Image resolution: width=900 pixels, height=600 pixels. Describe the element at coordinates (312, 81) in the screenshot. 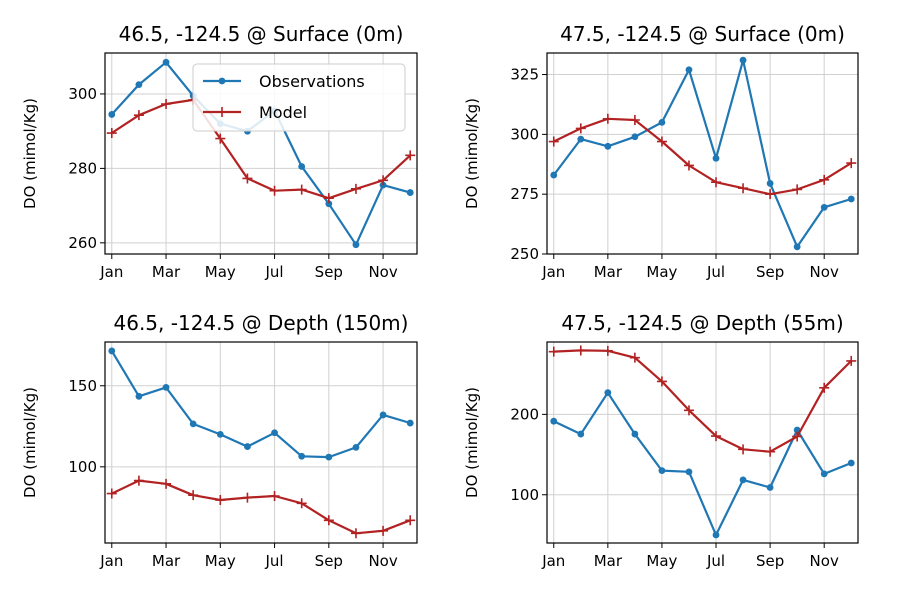

I see `legend-label: Observations` at that location.